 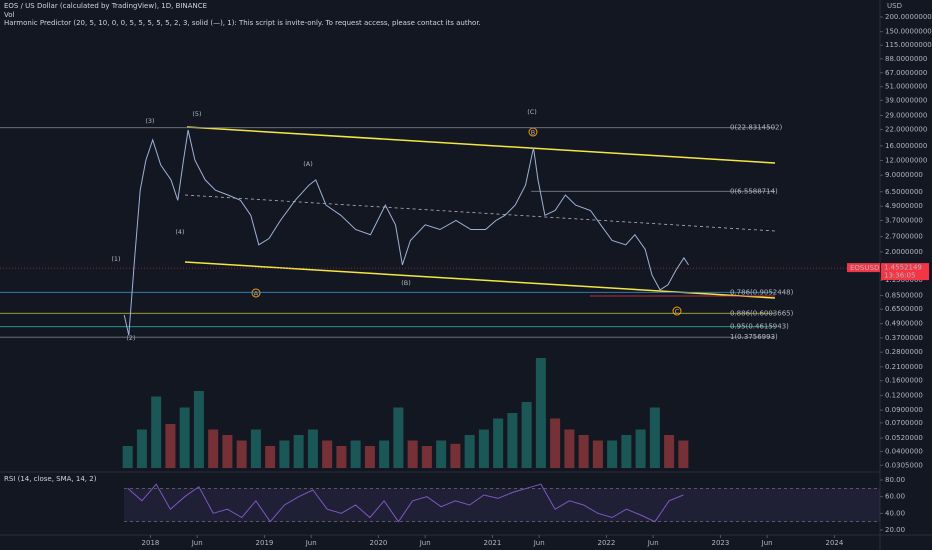 I want to click on y-tick-label: 29.0000000, so click(x=906, y=115).